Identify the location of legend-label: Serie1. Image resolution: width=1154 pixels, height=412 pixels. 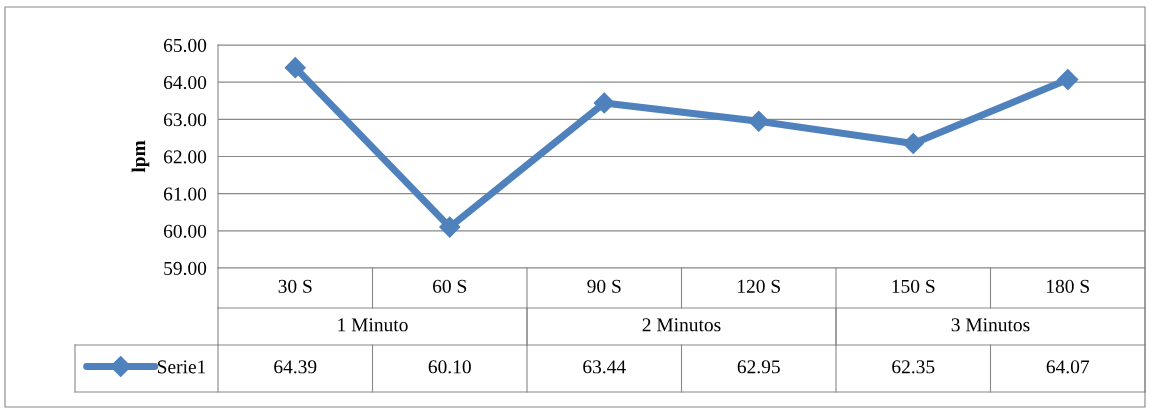
(181, 367).